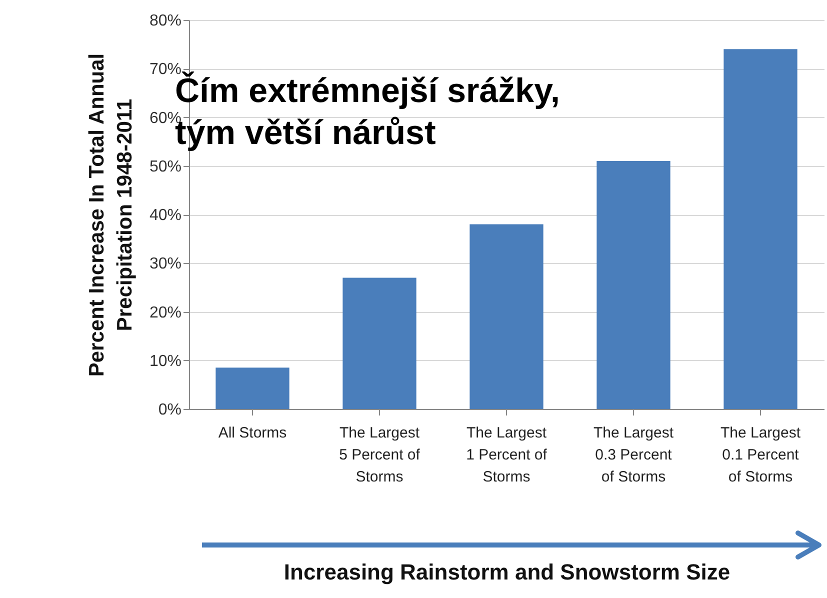 The height and width of the screenshot is (598, 827). What do you see at coordinates (170, 410) in the screenshot?
I see `y-tick-label: 0%` at bounding box center [170, 410].